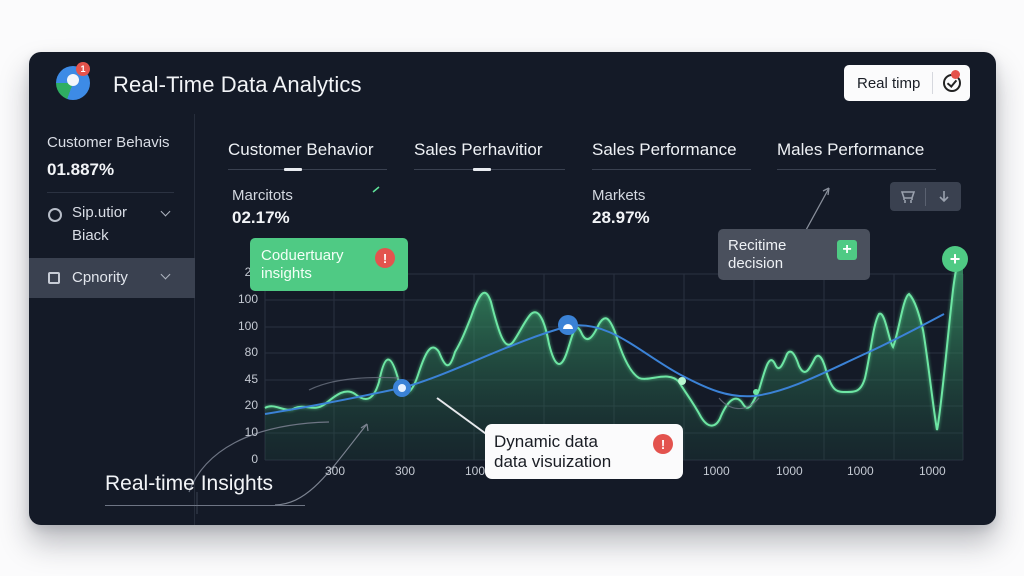  What do you see at coordinates (251, 405) in the screenshot?
I see `y-tick-label: 20` at bounding box center [251, 405].